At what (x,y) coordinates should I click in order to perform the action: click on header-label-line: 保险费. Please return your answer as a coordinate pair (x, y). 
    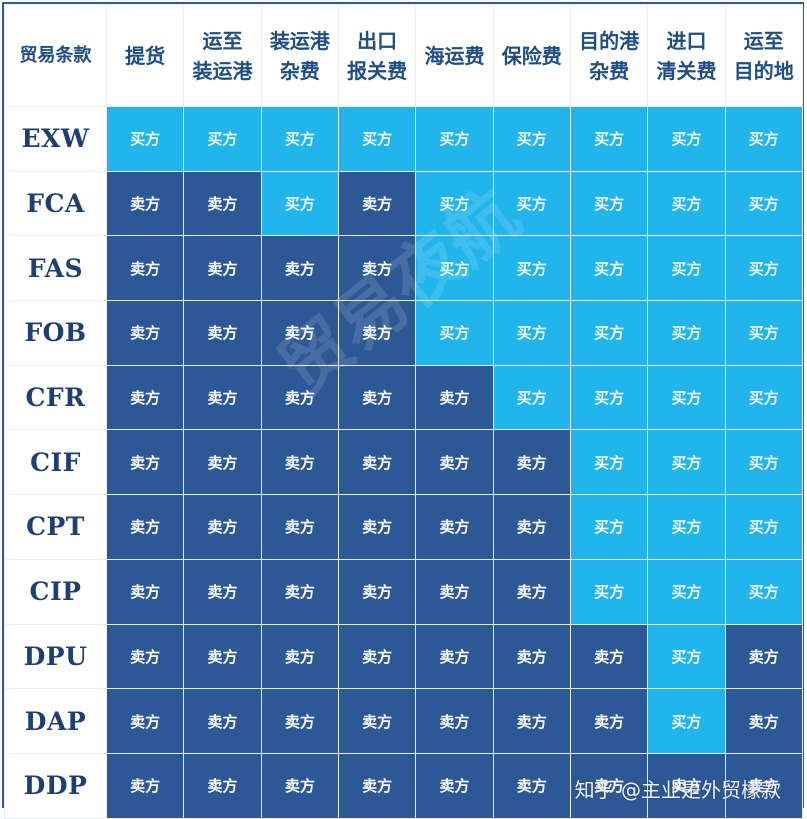
    Looking at the image, I should click on (531, 55).